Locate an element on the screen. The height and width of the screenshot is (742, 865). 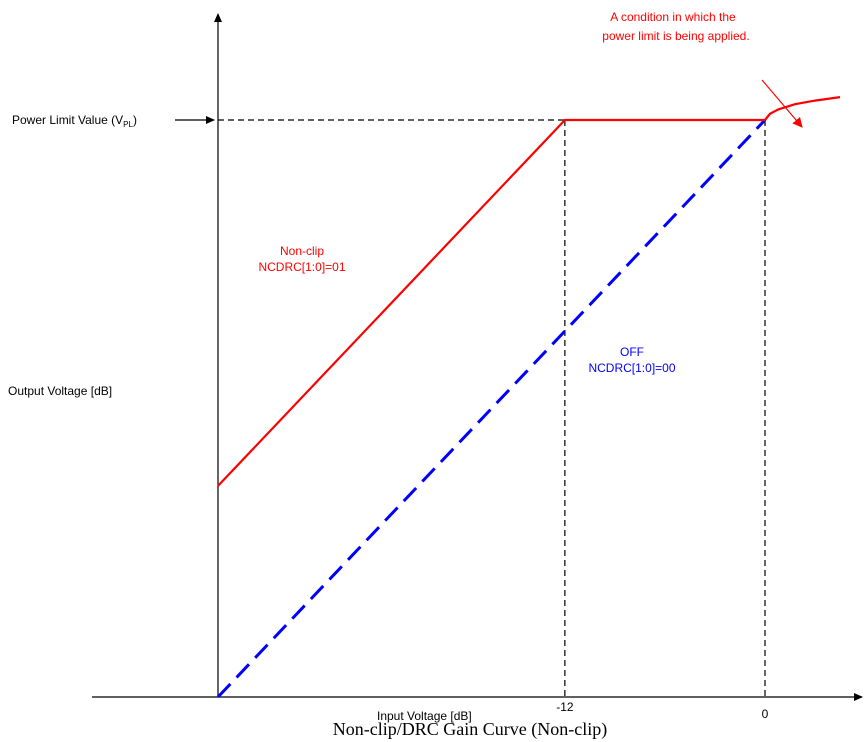
non-clip-series-setting: NCDRC[1:0]=01 is located at coordinates (301, 267).